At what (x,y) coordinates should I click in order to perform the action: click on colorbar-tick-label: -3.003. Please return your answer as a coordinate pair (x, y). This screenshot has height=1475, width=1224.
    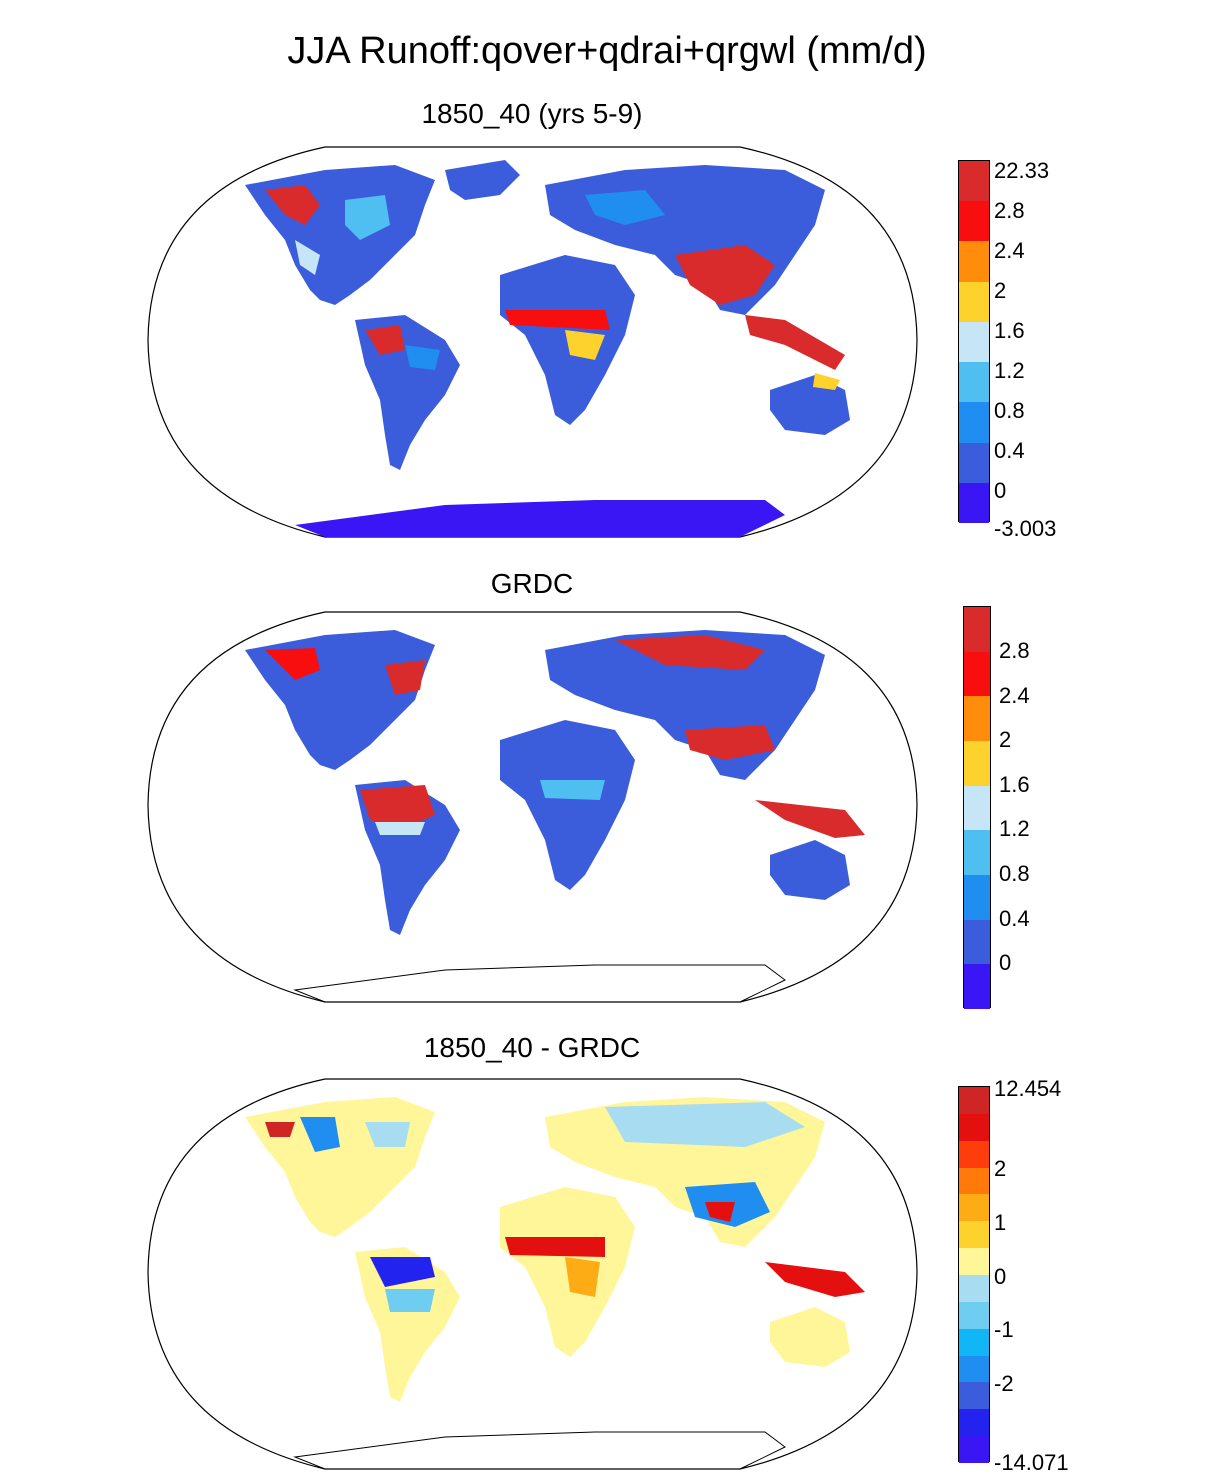
    Looking at the image, I should click on (1025, 528).